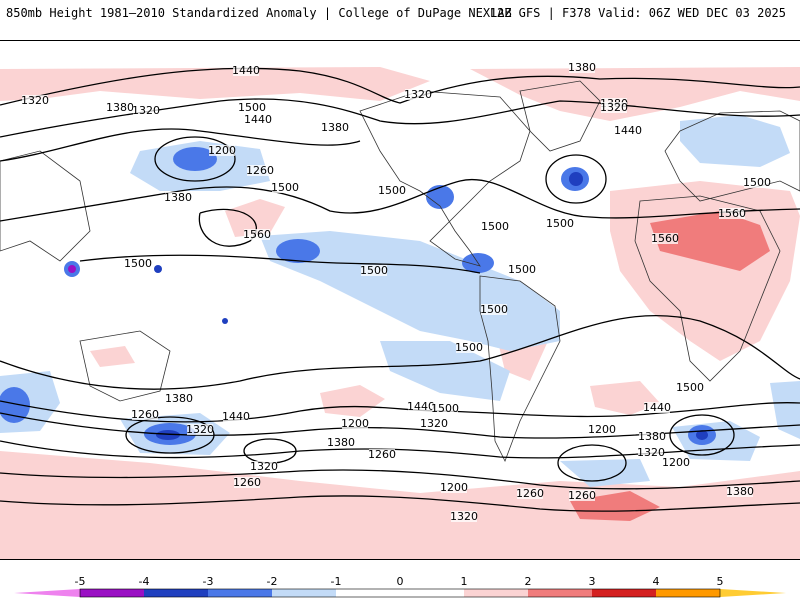  Describe the element at coordinates (445, 178) in the screenshot. I see `north-america-outline` at that location.